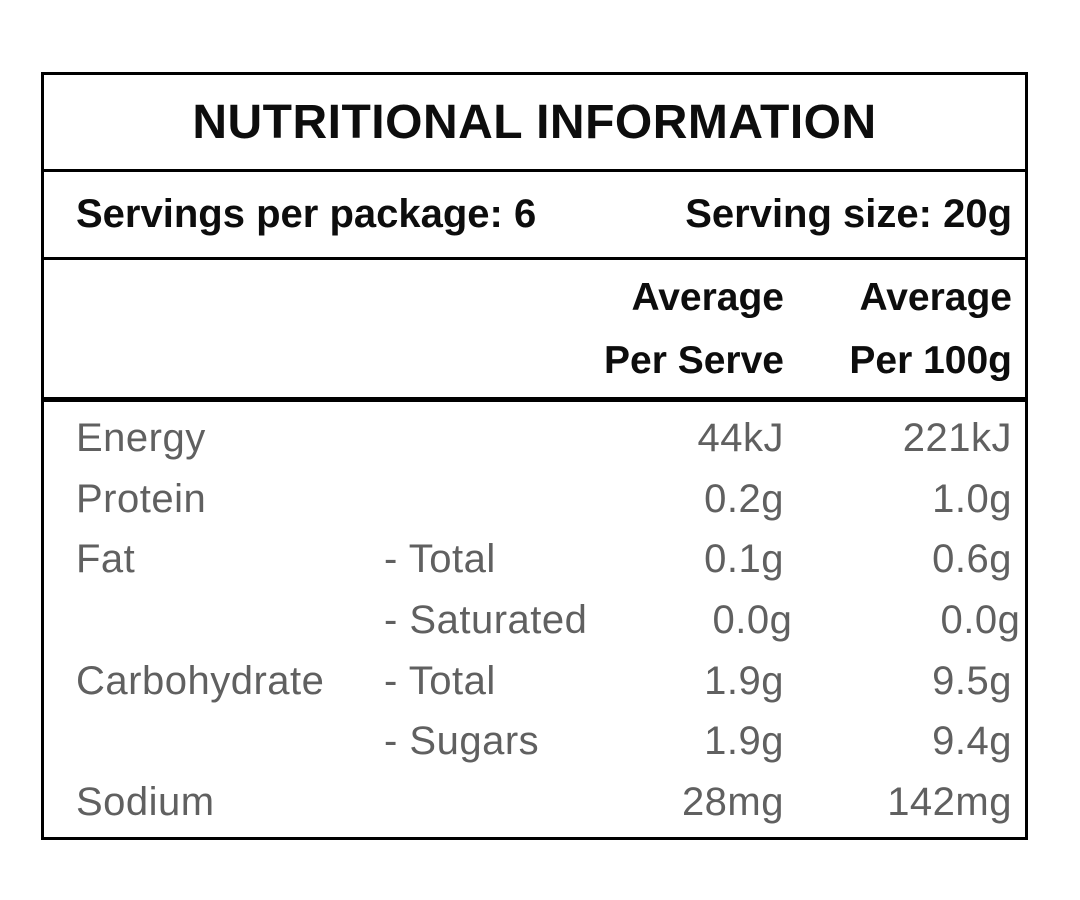  What do you see at coordinates (534, 681) in the screenshot?
I see `table-row-carbohydrate-total: Carbohydrate - Total 1.9g 9.5g` at bounding box center [534, 681].